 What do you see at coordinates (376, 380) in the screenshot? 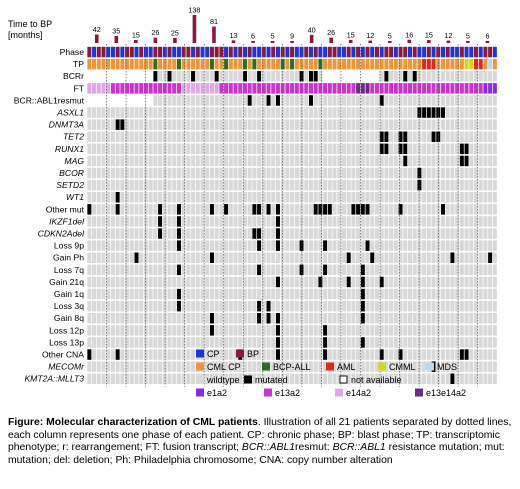
I see `legend-label: not available` at bounding box center [376, 380].